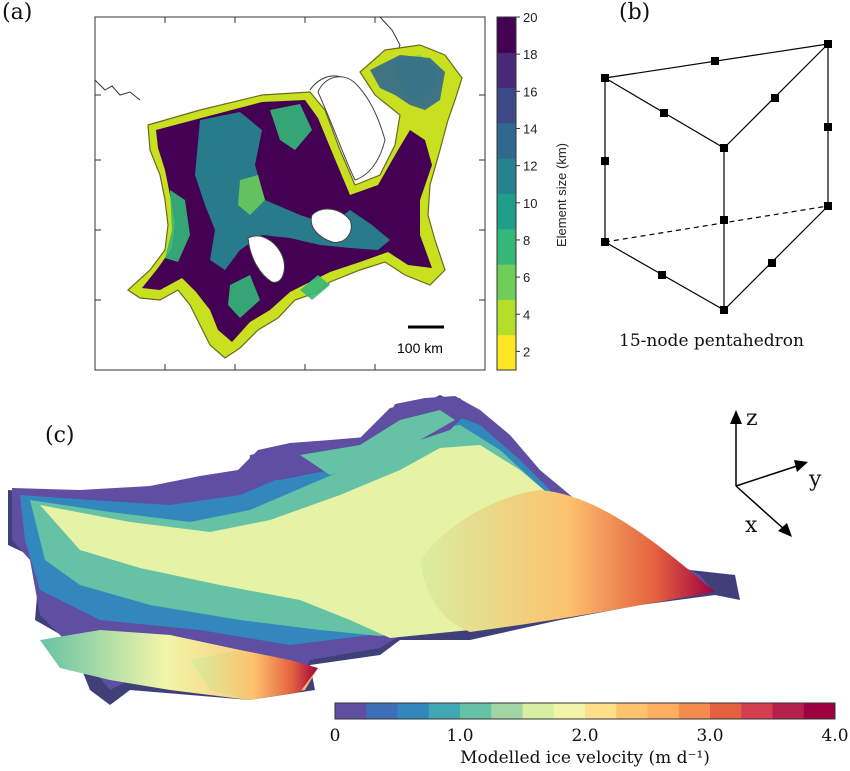  Describe the element at coordinates (335, 736) in the screenshot. I see `colorbar-c-tick-label: 0` at that location.